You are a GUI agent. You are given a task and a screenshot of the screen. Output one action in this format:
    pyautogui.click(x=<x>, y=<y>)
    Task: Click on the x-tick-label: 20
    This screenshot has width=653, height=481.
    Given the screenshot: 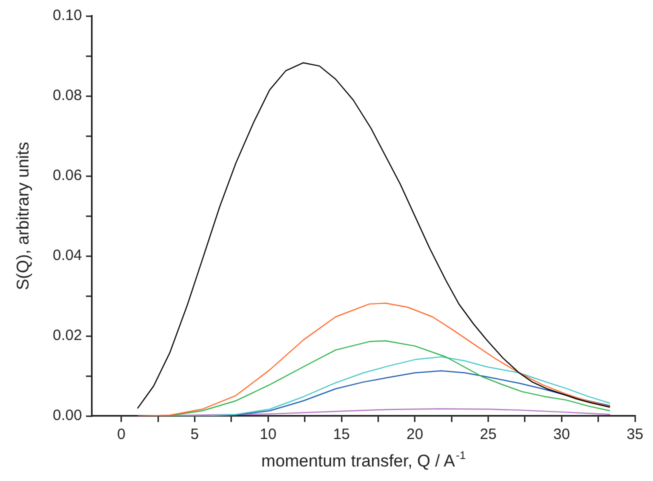 What is the action you would take?
    pyautogui.click(x=415, y=435)
    